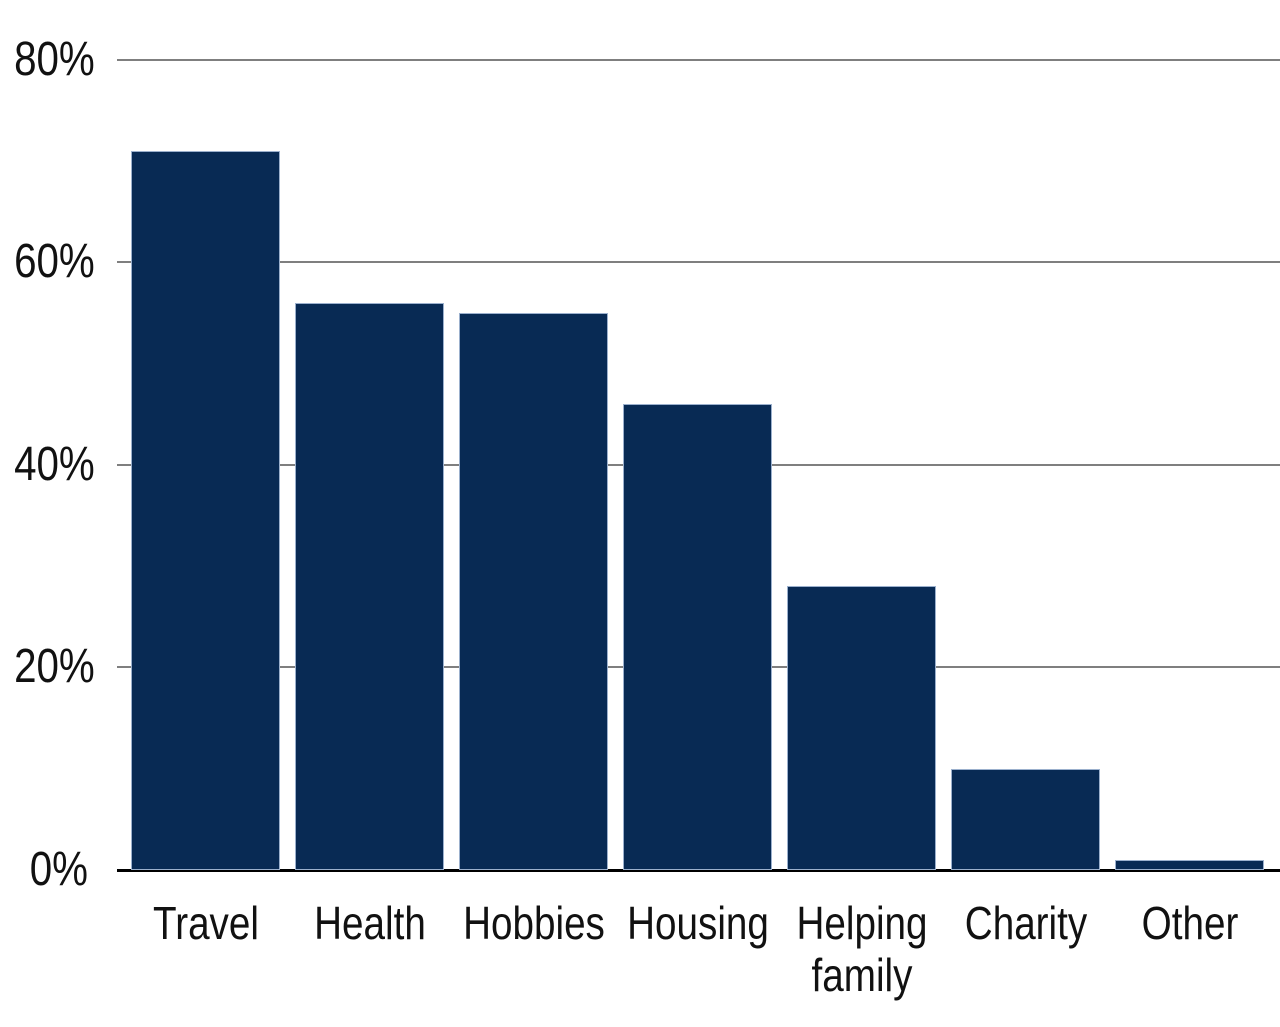  I want to click on x-axis-baseline, so click(698, 870).